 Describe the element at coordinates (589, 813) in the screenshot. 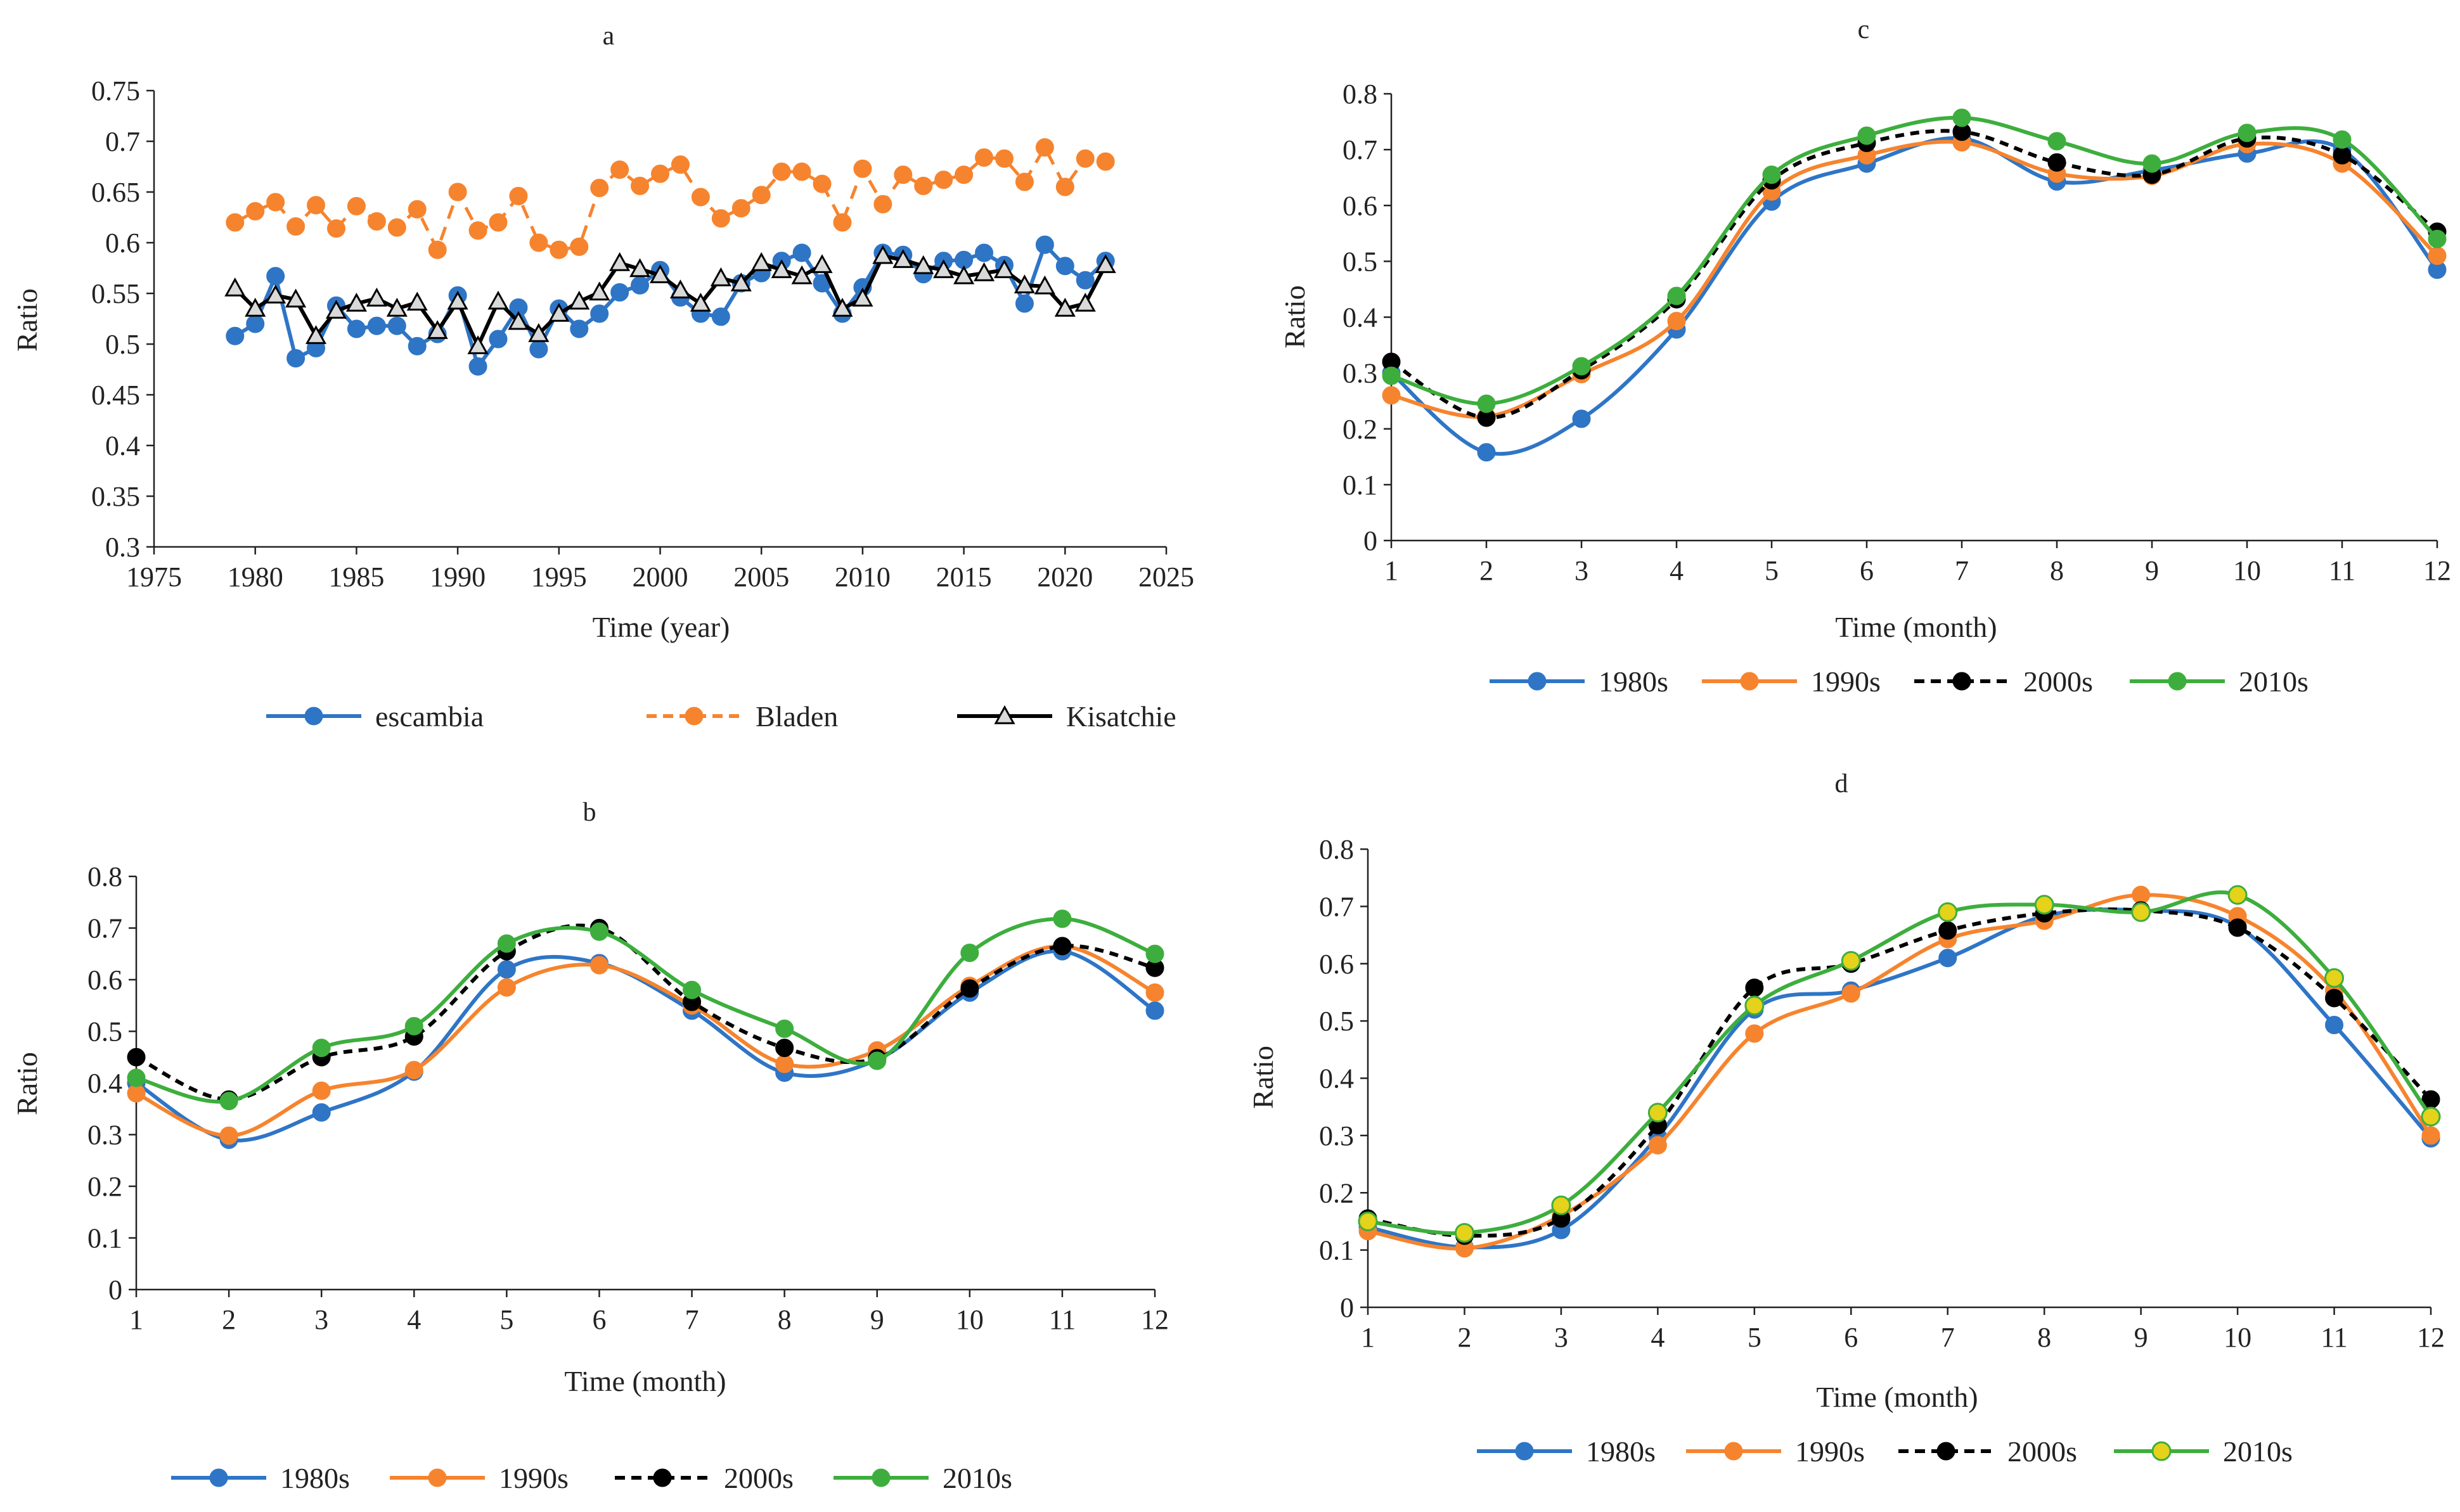

I see `chart-b-title: b` at that location.